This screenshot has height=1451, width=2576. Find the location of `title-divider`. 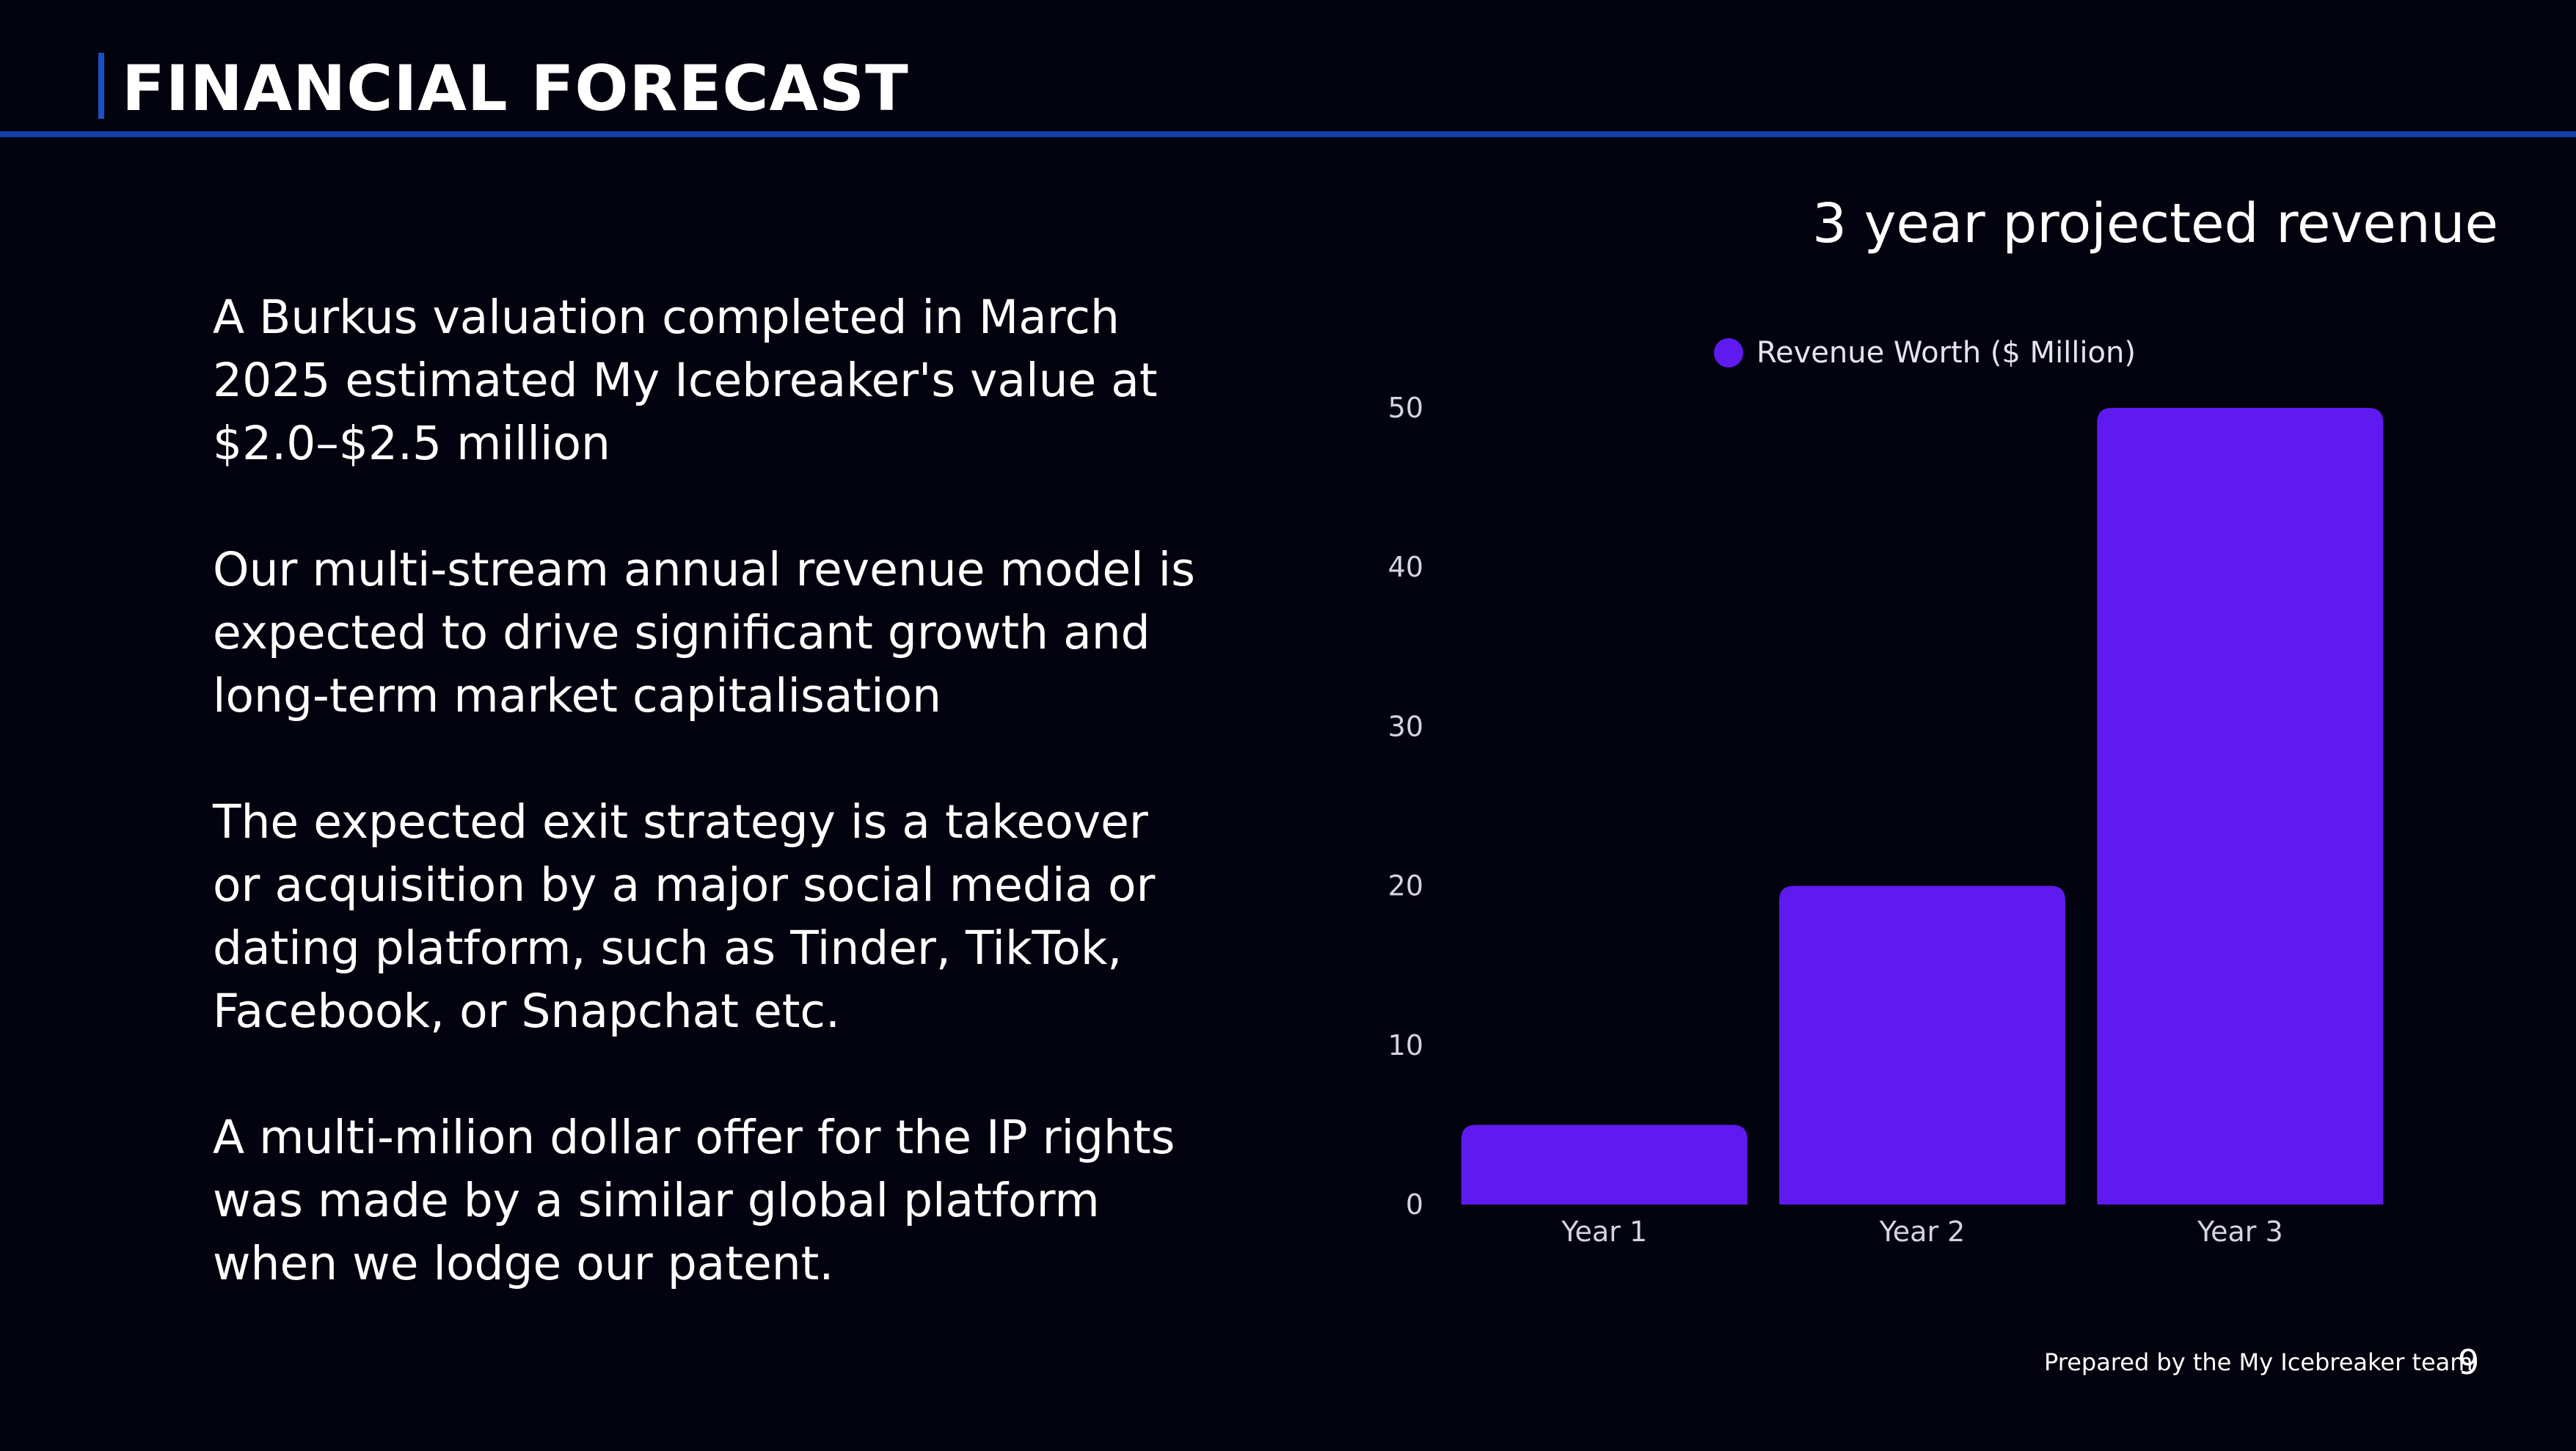

title-divider is located at coordinates (1288, 134).